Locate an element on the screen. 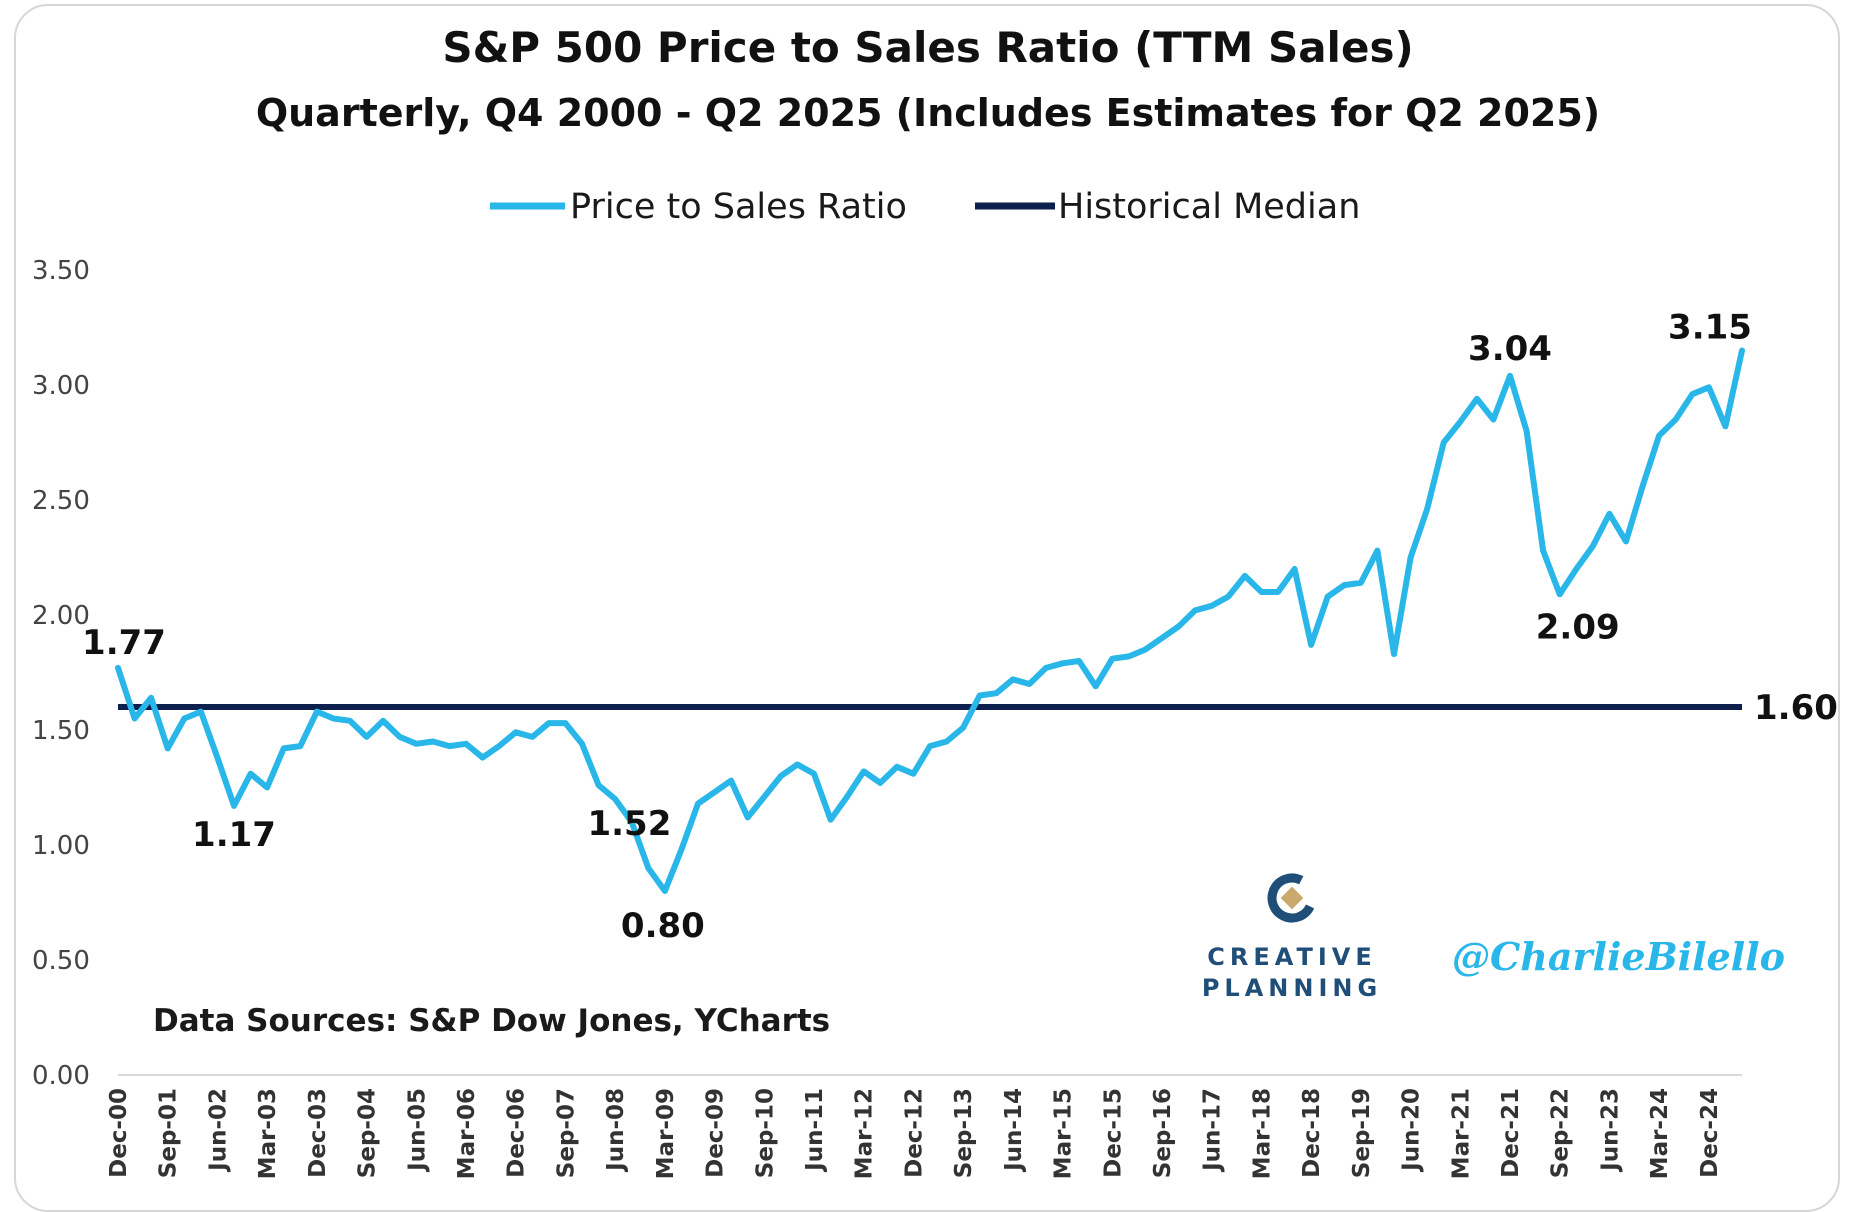  brand-line-1: CREATIVE is located at coordinates (1291, 957).